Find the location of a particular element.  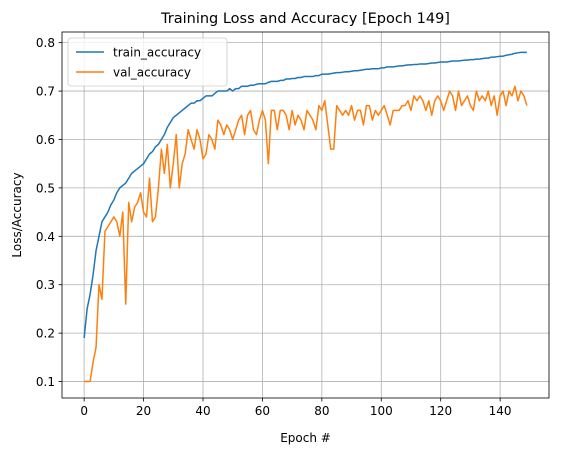

y-tick-label: 0.8 is located at coordinates (45, 43).